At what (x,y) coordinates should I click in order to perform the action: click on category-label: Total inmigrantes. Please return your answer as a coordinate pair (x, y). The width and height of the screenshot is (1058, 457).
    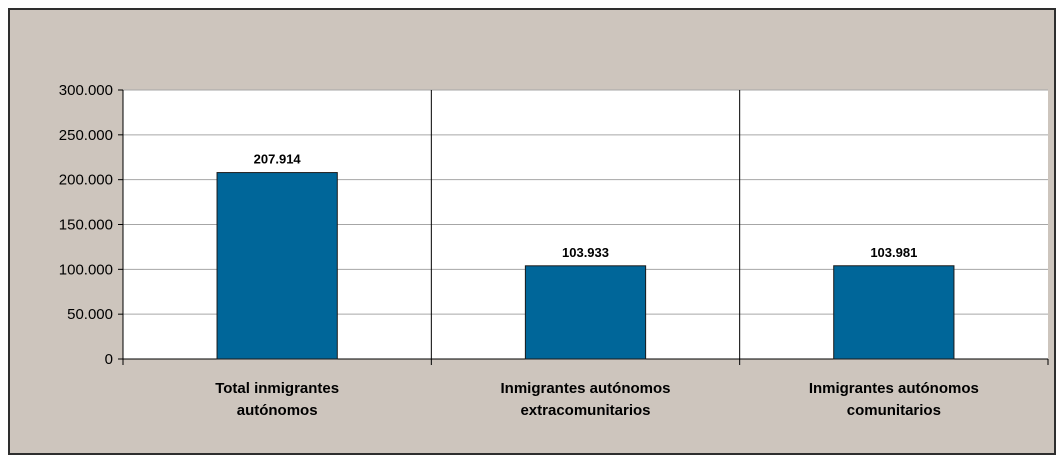
    Looking at the image, I should click on (277, 388).